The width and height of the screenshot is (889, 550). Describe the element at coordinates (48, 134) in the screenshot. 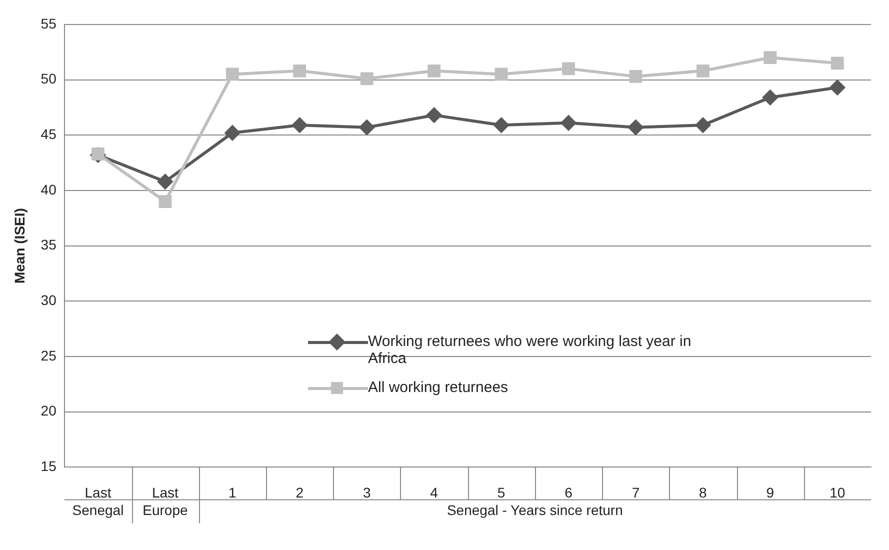

I see `y-tick-label: 45` at that location.